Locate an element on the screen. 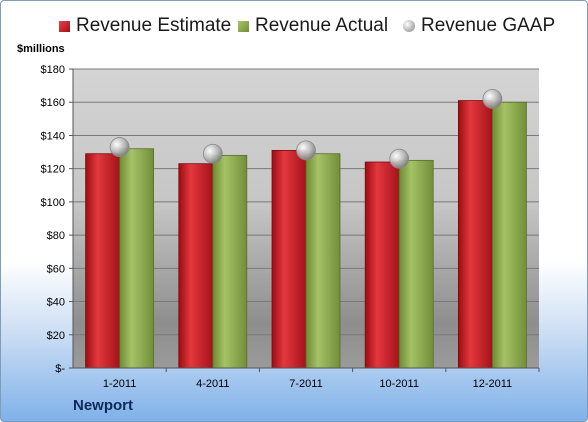  y-tick-label: $- is located at coordinates (60, 369).